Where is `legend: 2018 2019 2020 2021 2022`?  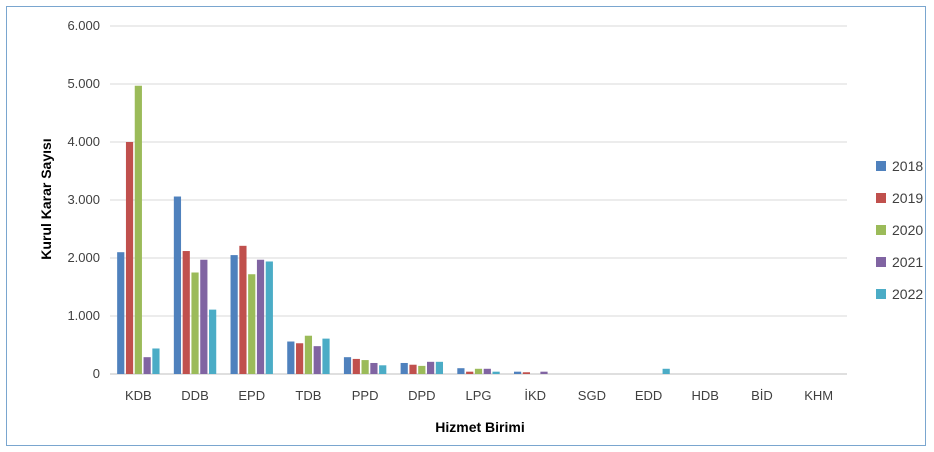
legend: 2018 2019 2020 2021 2022 is located at coordinates (899, 230).